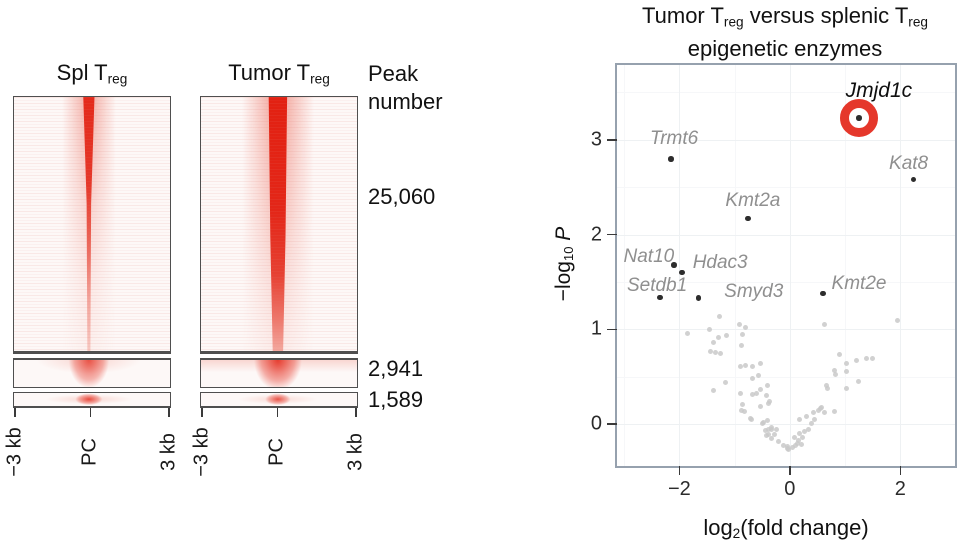 This screenshot has height=550, width=960. Describe the element at coordinates (649, 257) in the screenshot. I see `gene-label-nat10: Nat10` at that location.